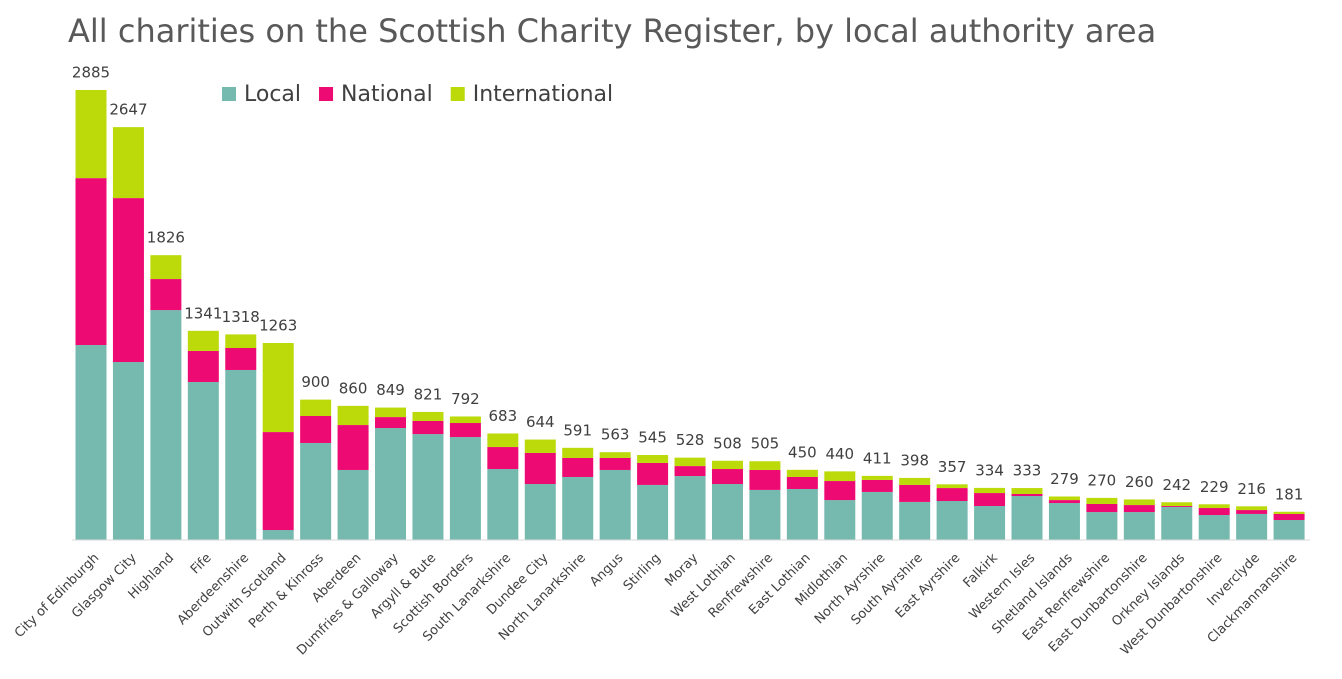 The height and width of the screenshot is (679, 1342). I want to click on total-label: 528, so click(690, 440).